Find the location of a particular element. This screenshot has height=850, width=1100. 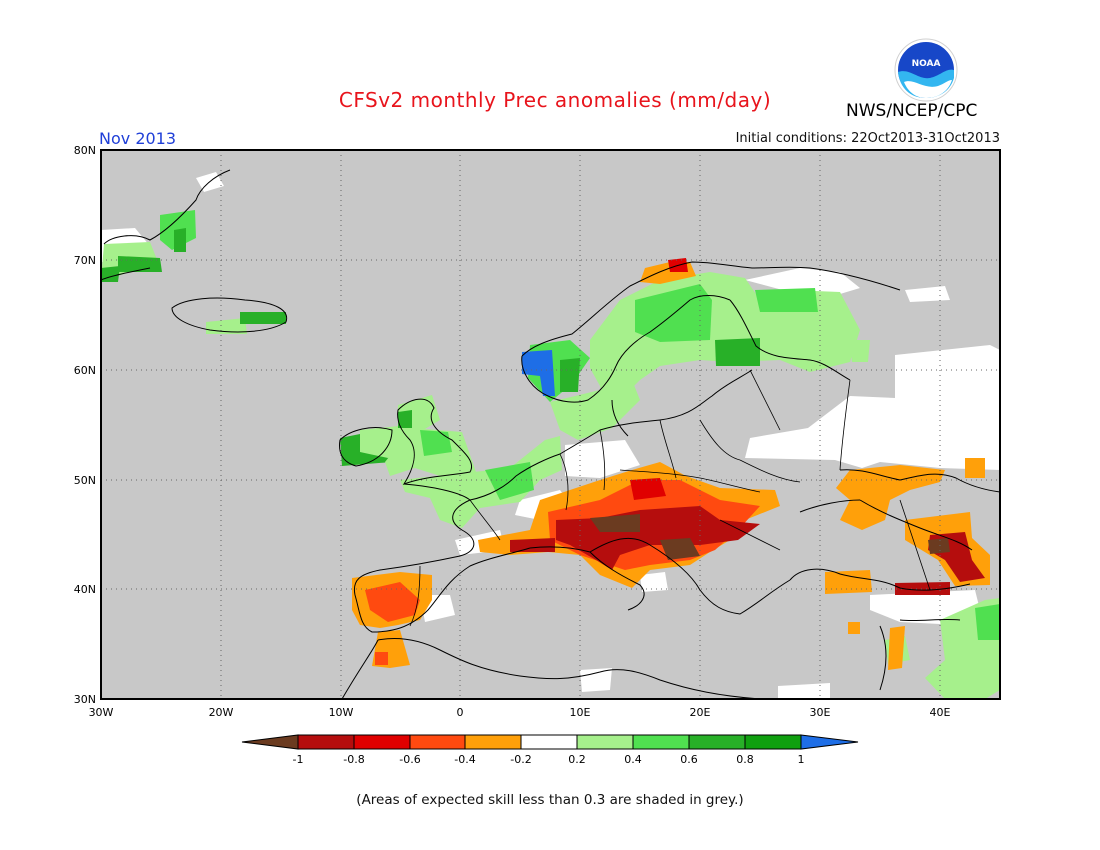

map-title: CFSv2 monthly Prec anomalies (mm/day) is located at coordinates (555, 100).